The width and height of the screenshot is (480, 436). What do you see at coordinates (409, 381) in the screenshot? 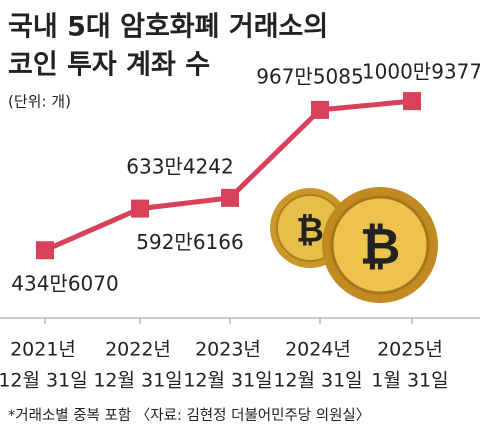
I see `x-tick-sublabel: 1월 31일` at bounding box center [409, 381].